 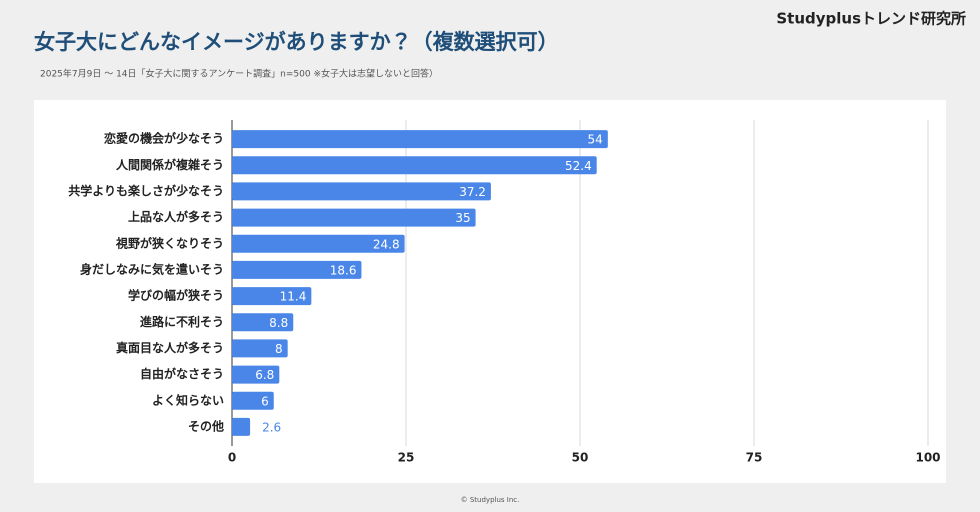 What do you see at coordinates (490, 500) in the screenshot?
I see `footer: © Studyplus Inc.` at bounding box center [490, 500].